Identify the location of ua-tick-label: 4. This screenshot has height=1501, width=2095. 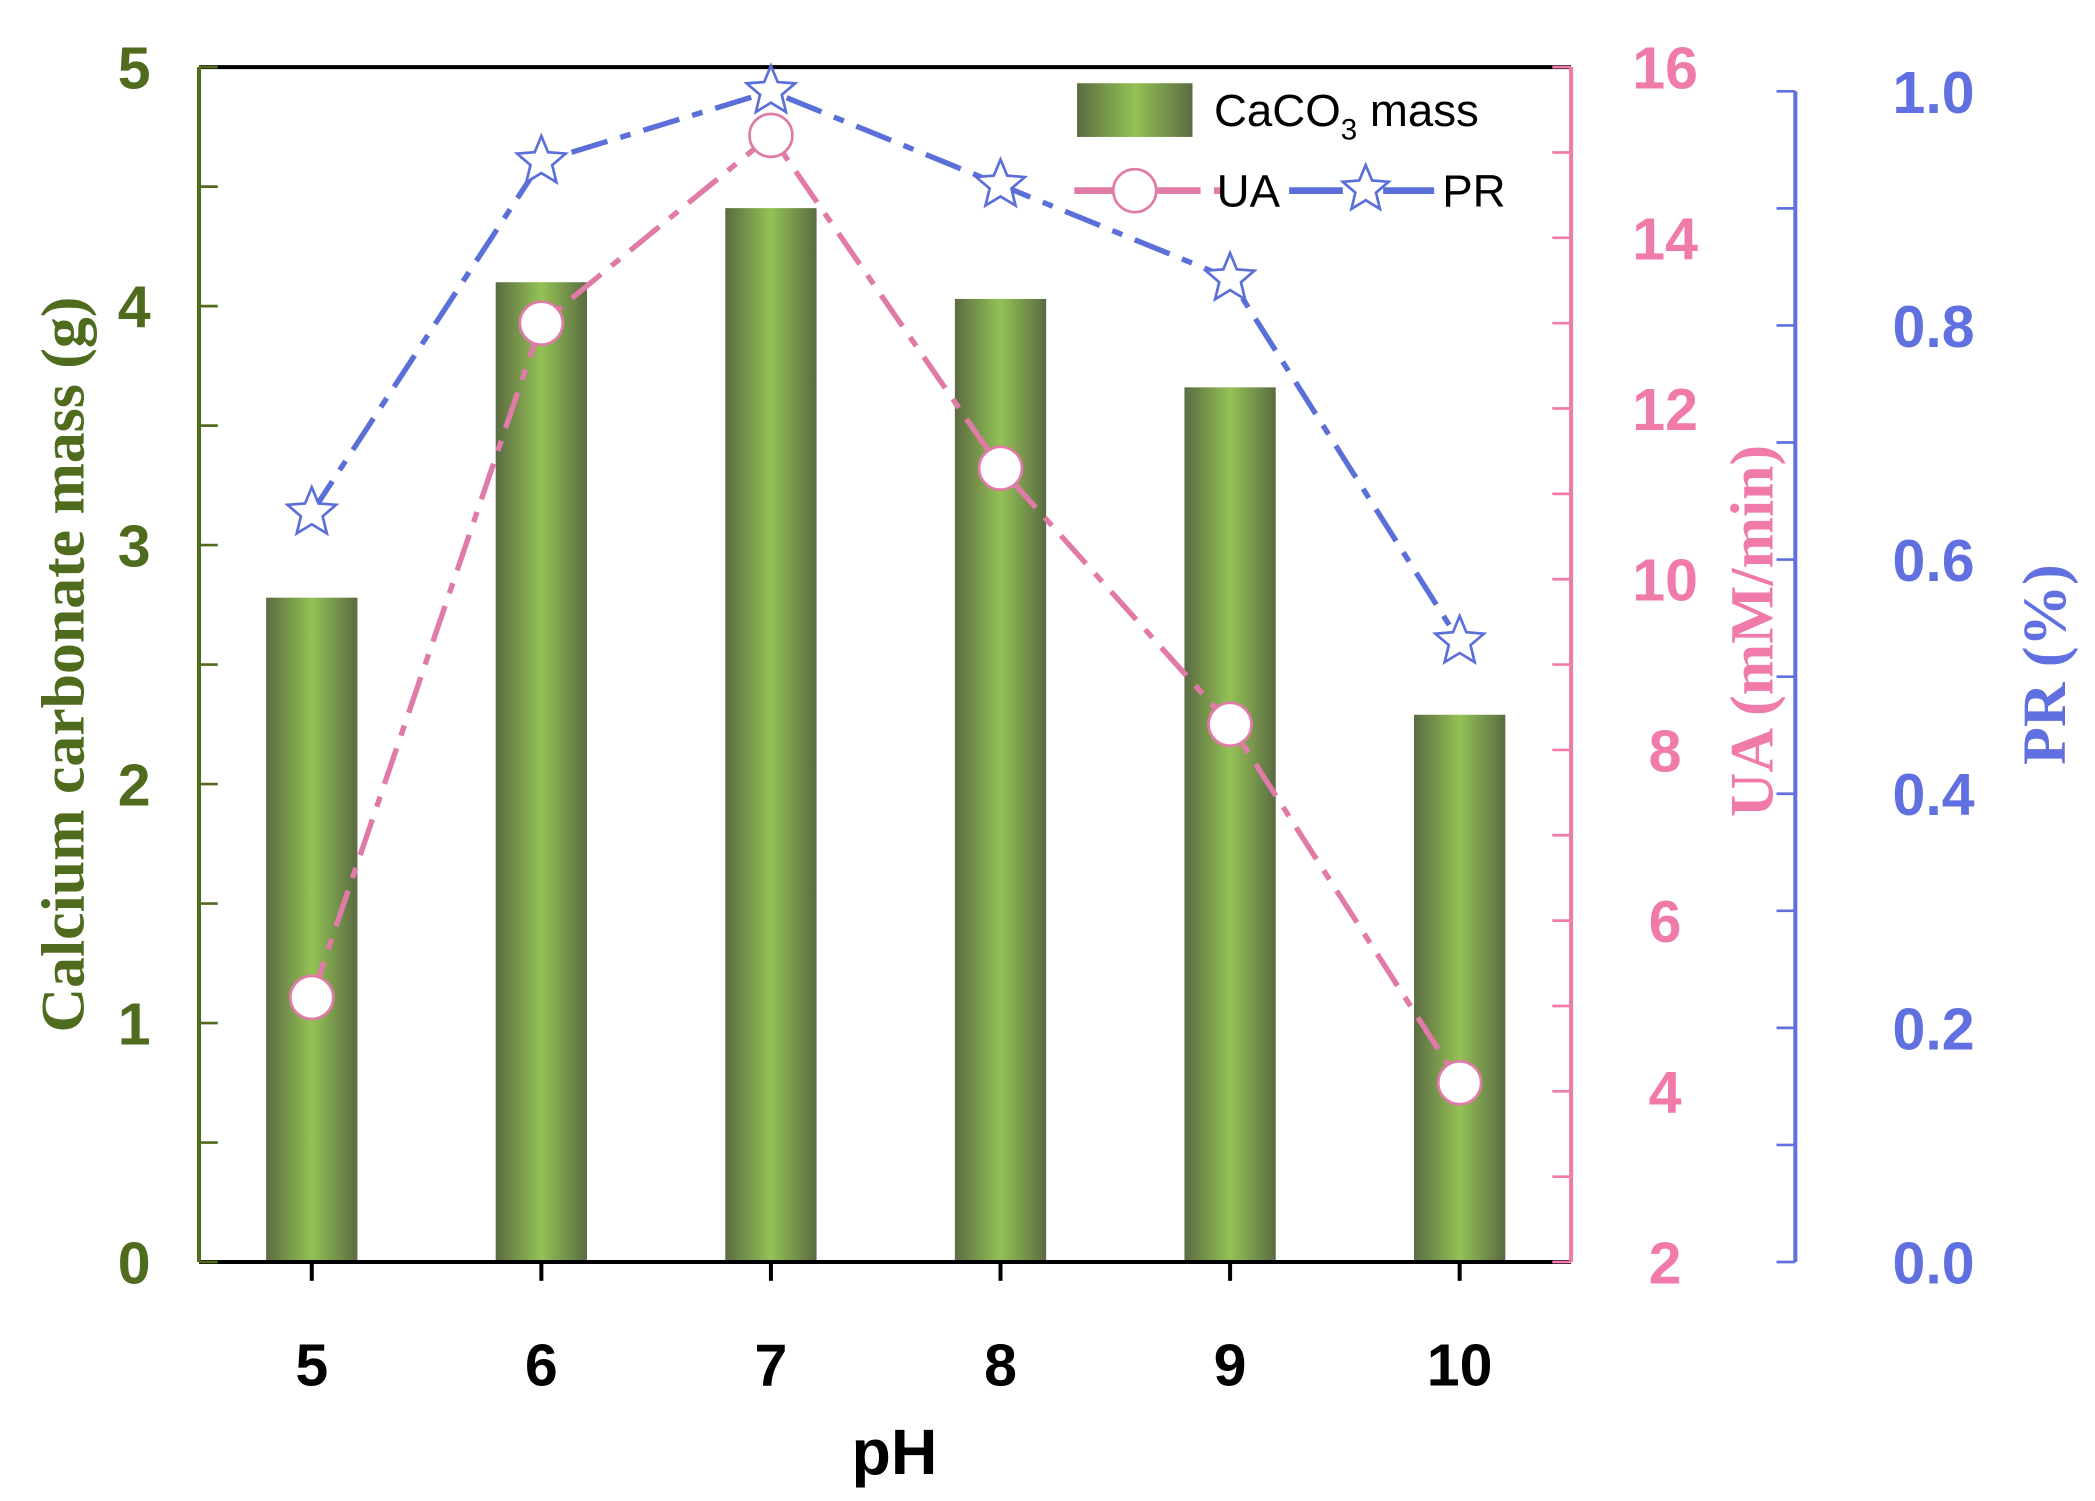
(1665, 1093).